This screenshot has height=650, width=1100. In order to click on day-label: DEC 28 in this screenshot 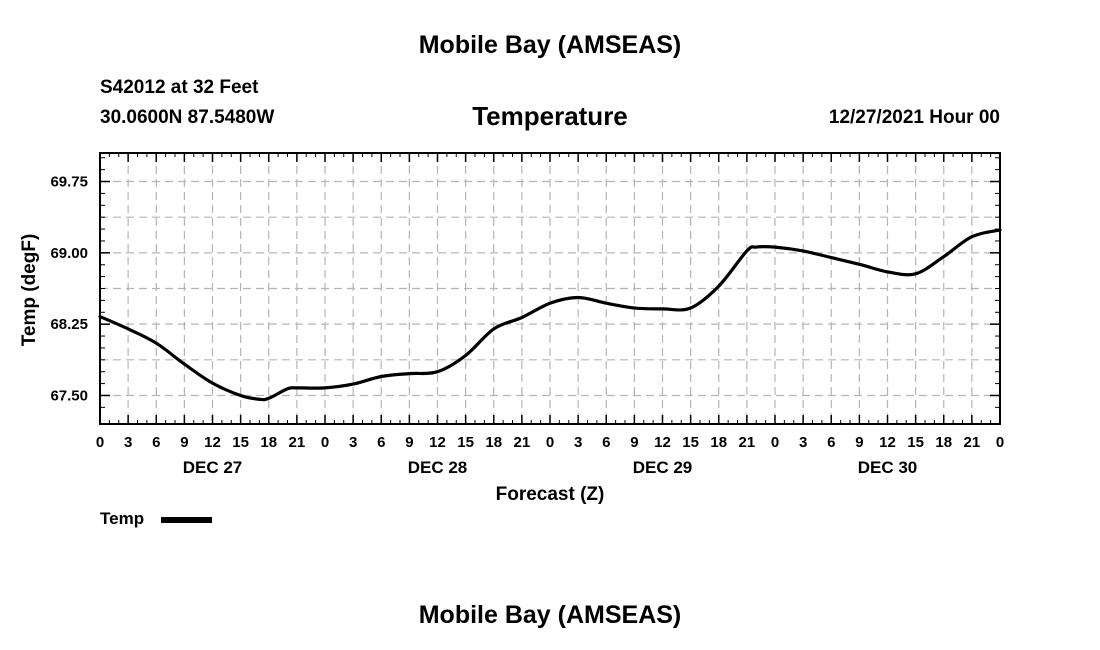, I will do `click(438, 467)`.